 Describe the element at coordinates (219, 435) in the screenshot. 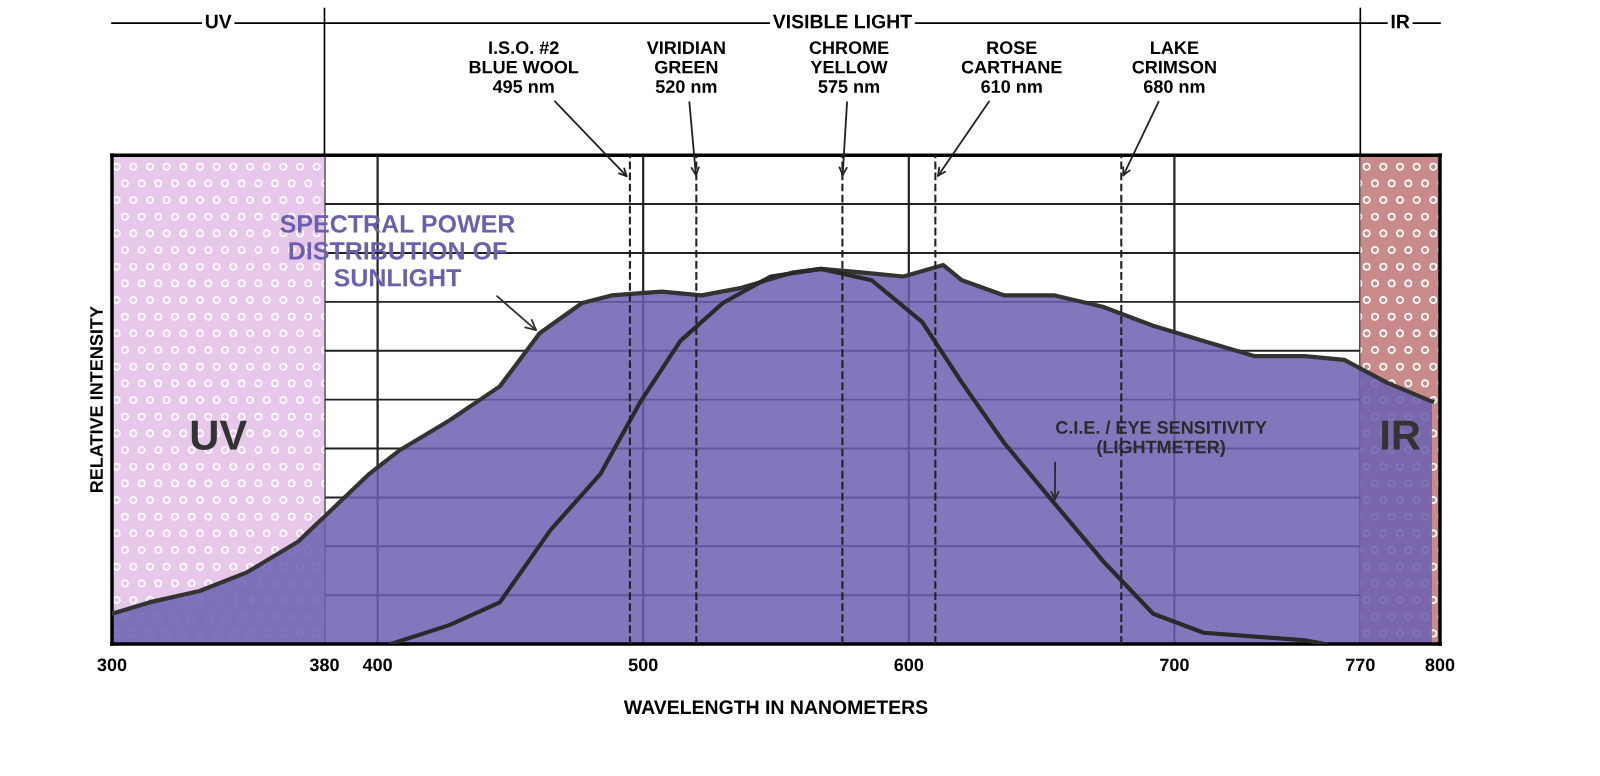

I see `band-label: UV` at that location.